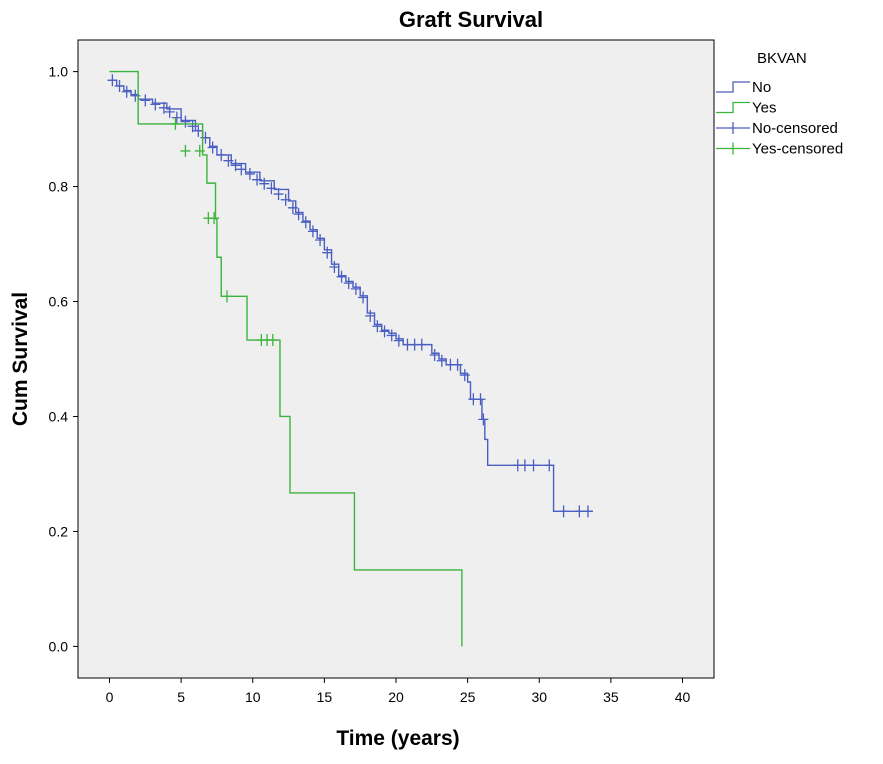  I want to click on y-tick-label: 1.0, so click(59, 72).